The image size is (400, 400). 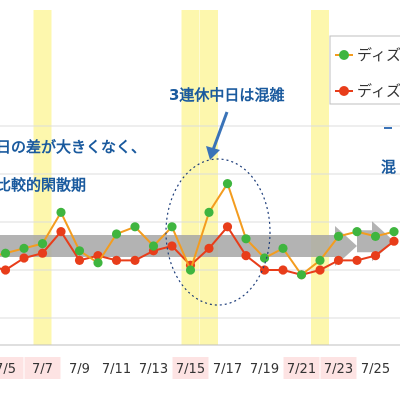 What do you see at coordinates (116, 260) in the screenshot?
I see `point-s2-7/11` at bounding box center [116, 260].